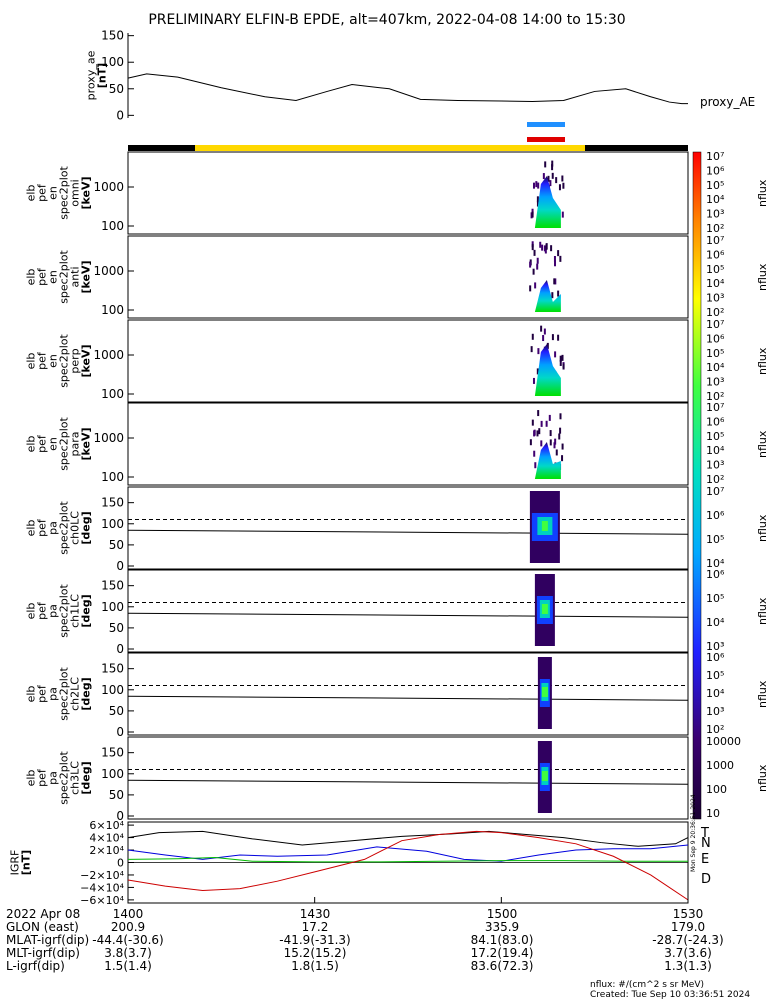 The width and height of the screenshot is (775, 1000). I want to click on ae-ylabel: proxy_ae[nT], so click(97, 75).